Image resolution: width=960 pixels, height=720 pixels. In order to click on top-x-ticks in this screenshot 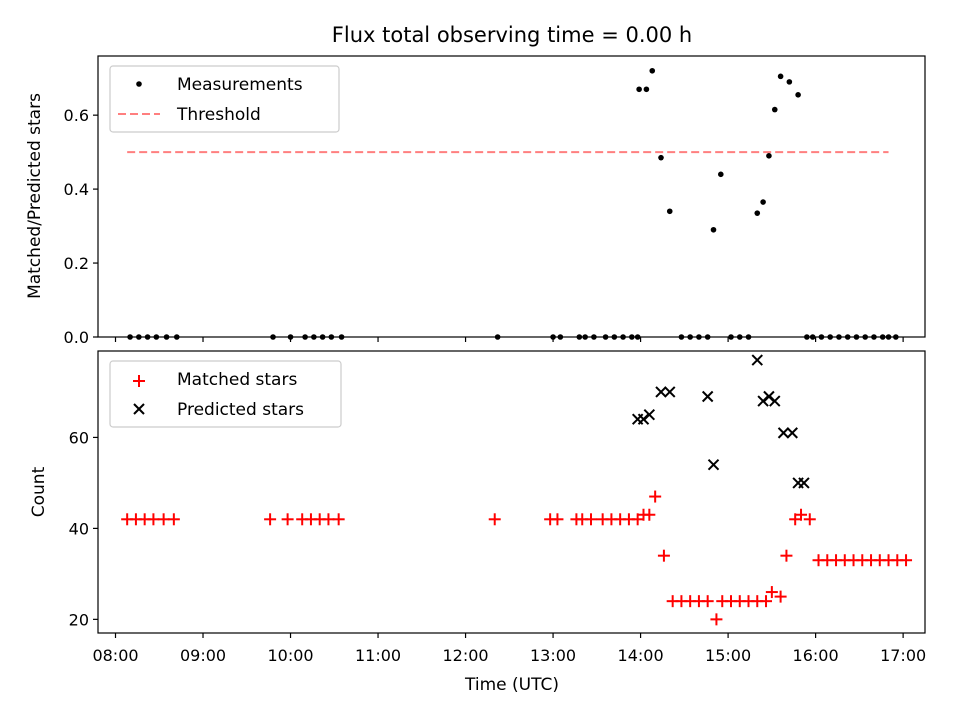, I will do `click(509, 339)`.